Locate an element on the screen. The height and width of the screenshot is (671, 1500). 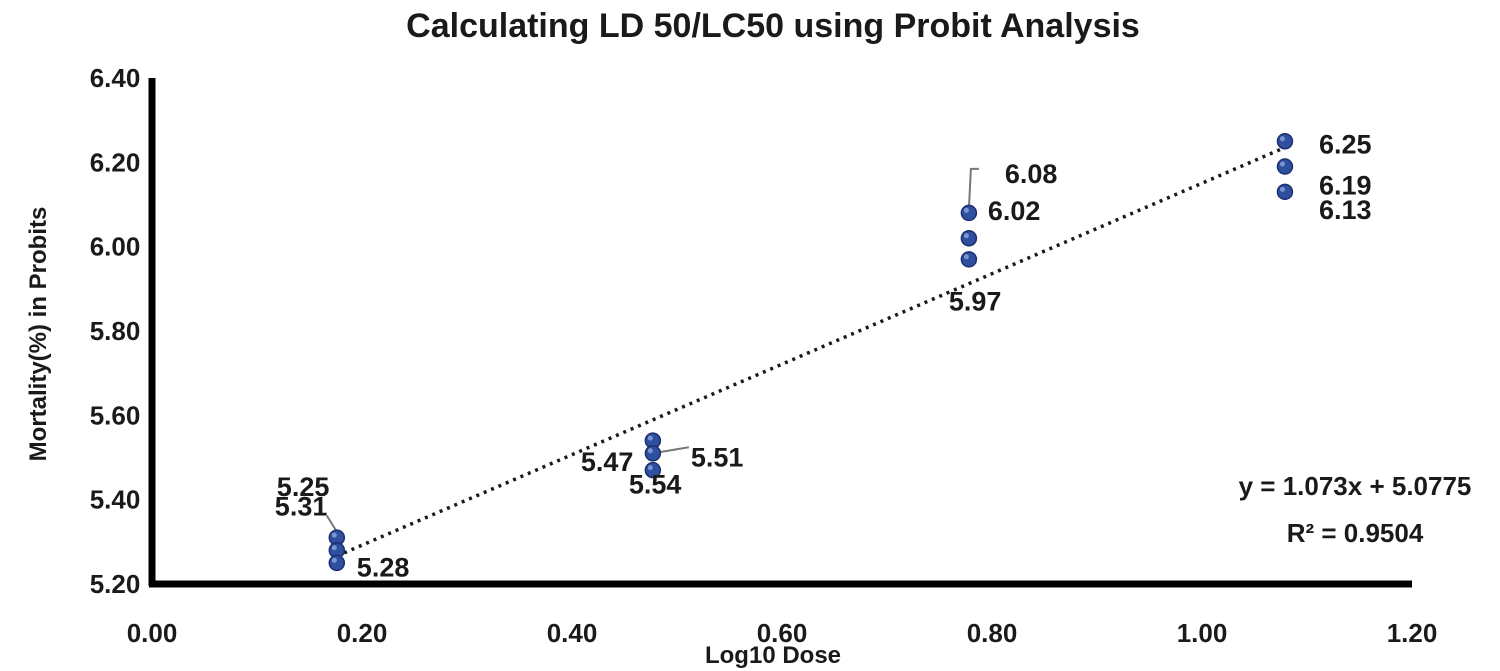
trendline-equation: y = 1.073x + 5.0775 is located at coordinates (1355, 486).